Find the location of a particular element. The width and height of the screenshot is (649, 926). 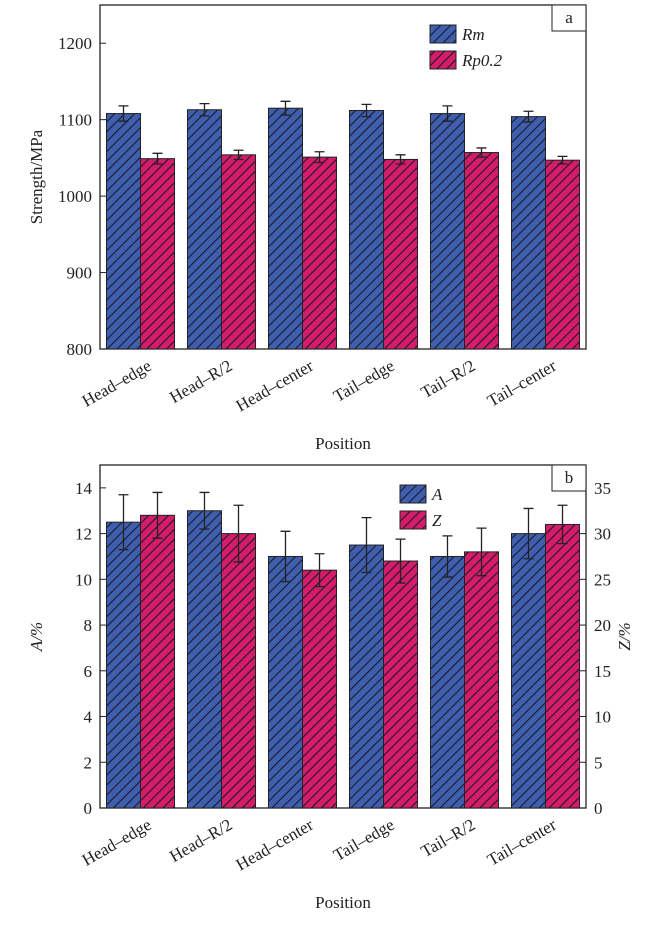

y-axis-title: A/% is located at coordinates (36, 637).